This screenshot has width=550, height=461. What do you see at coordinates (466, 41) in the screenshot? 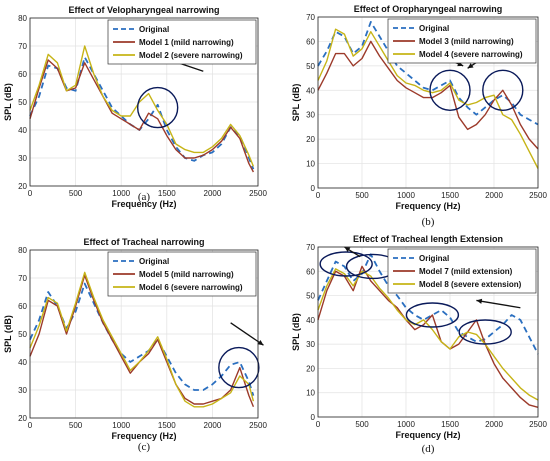
I see `legend-entry: Model 3 (mild narrowing)` at bounding box center [466, 41].